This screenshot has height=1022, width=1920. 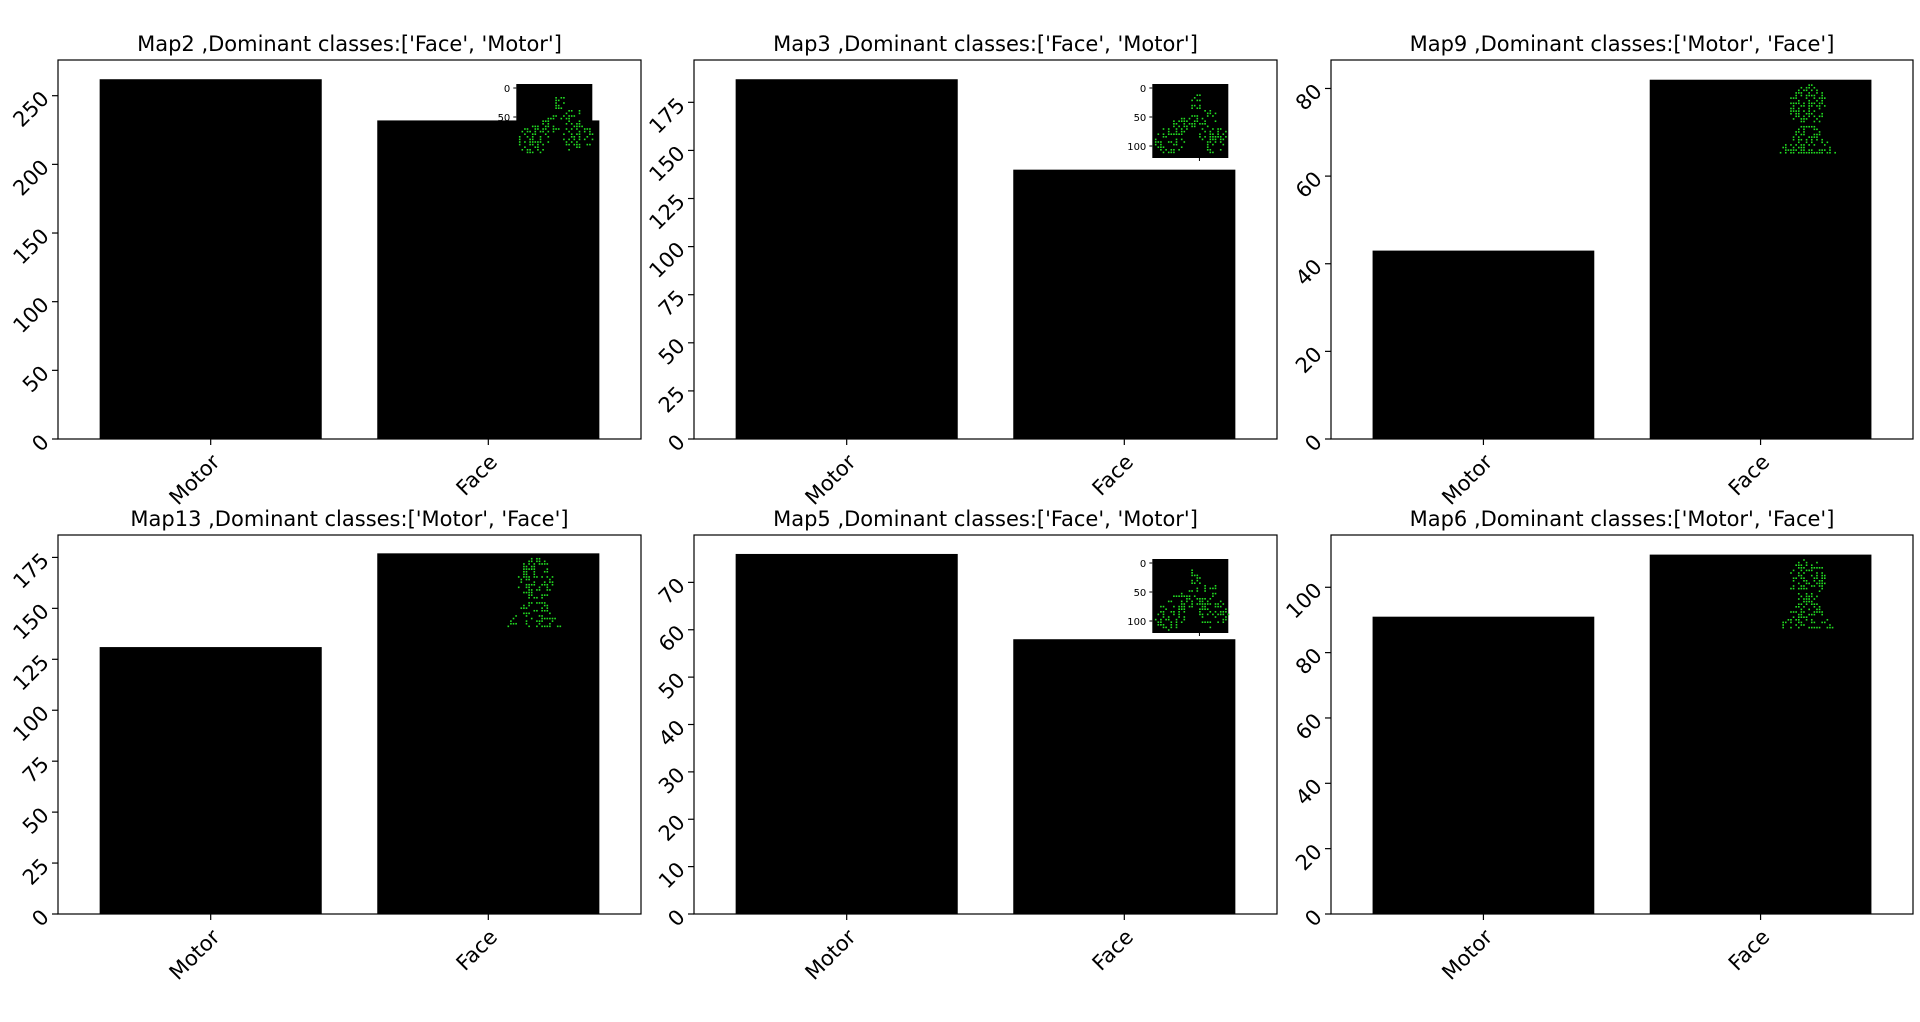 What do you see at coordinates (985, 519) in the screenshot?
I see `chart-title: Map5 ,Dominant classes:['Face', 'Motor']` at bounding box center [985, 519].